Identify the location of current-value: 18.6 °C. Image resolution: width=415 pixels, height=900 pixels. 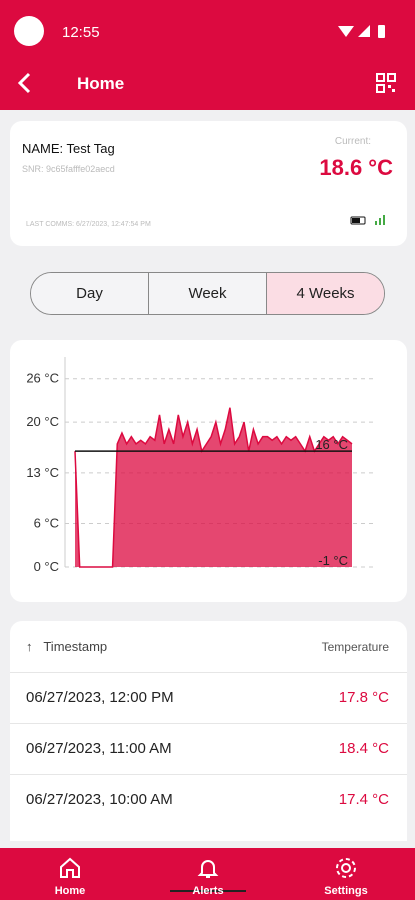
(356, 167).